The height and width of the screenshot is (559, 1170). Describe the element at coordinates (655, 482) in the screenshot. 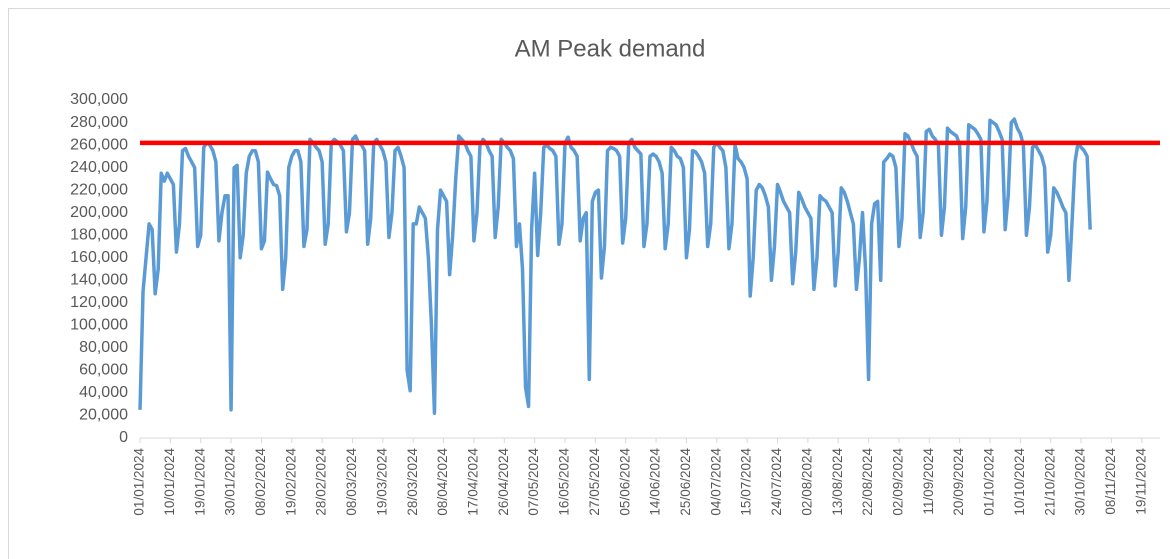

I see `x-tick-label: 14/06/2024` at that location.